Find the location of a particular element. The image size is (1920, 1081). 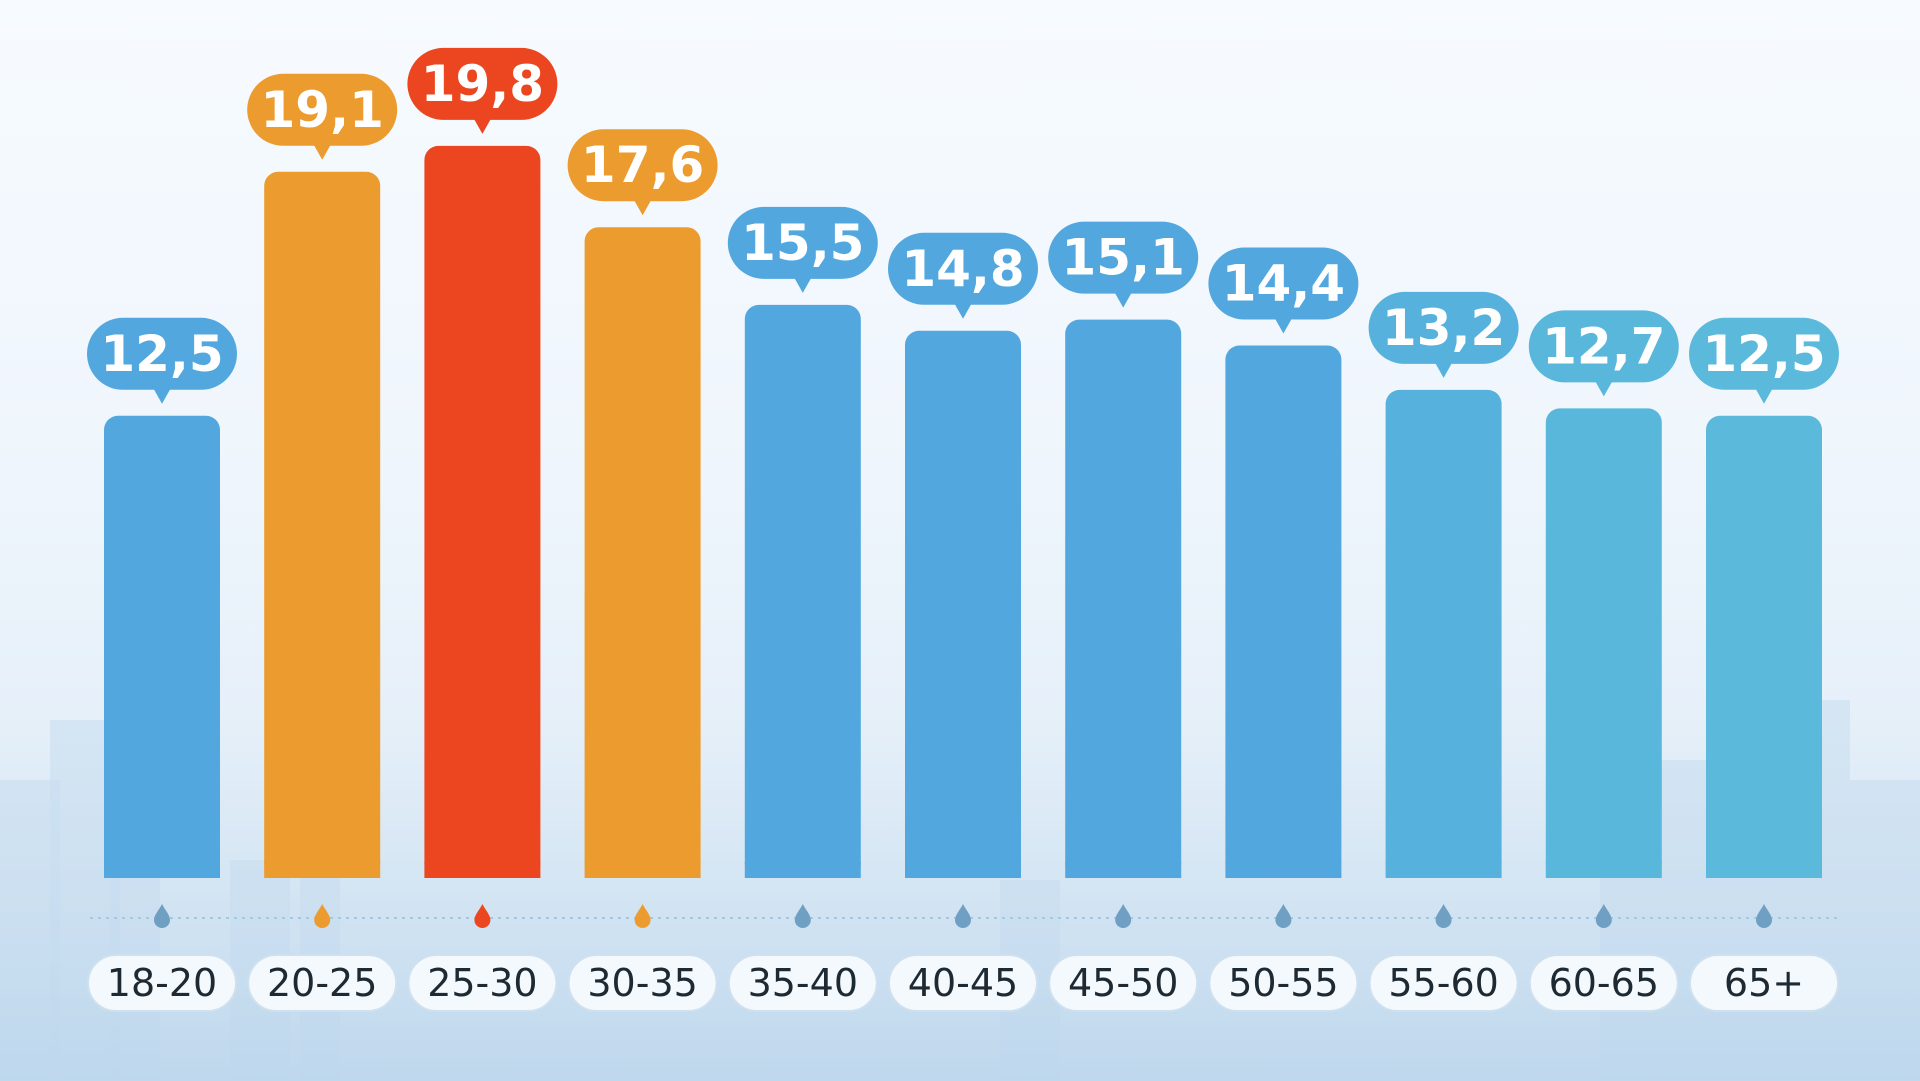

category-tick-label: 25-30 is located at coordinates (482, 983).